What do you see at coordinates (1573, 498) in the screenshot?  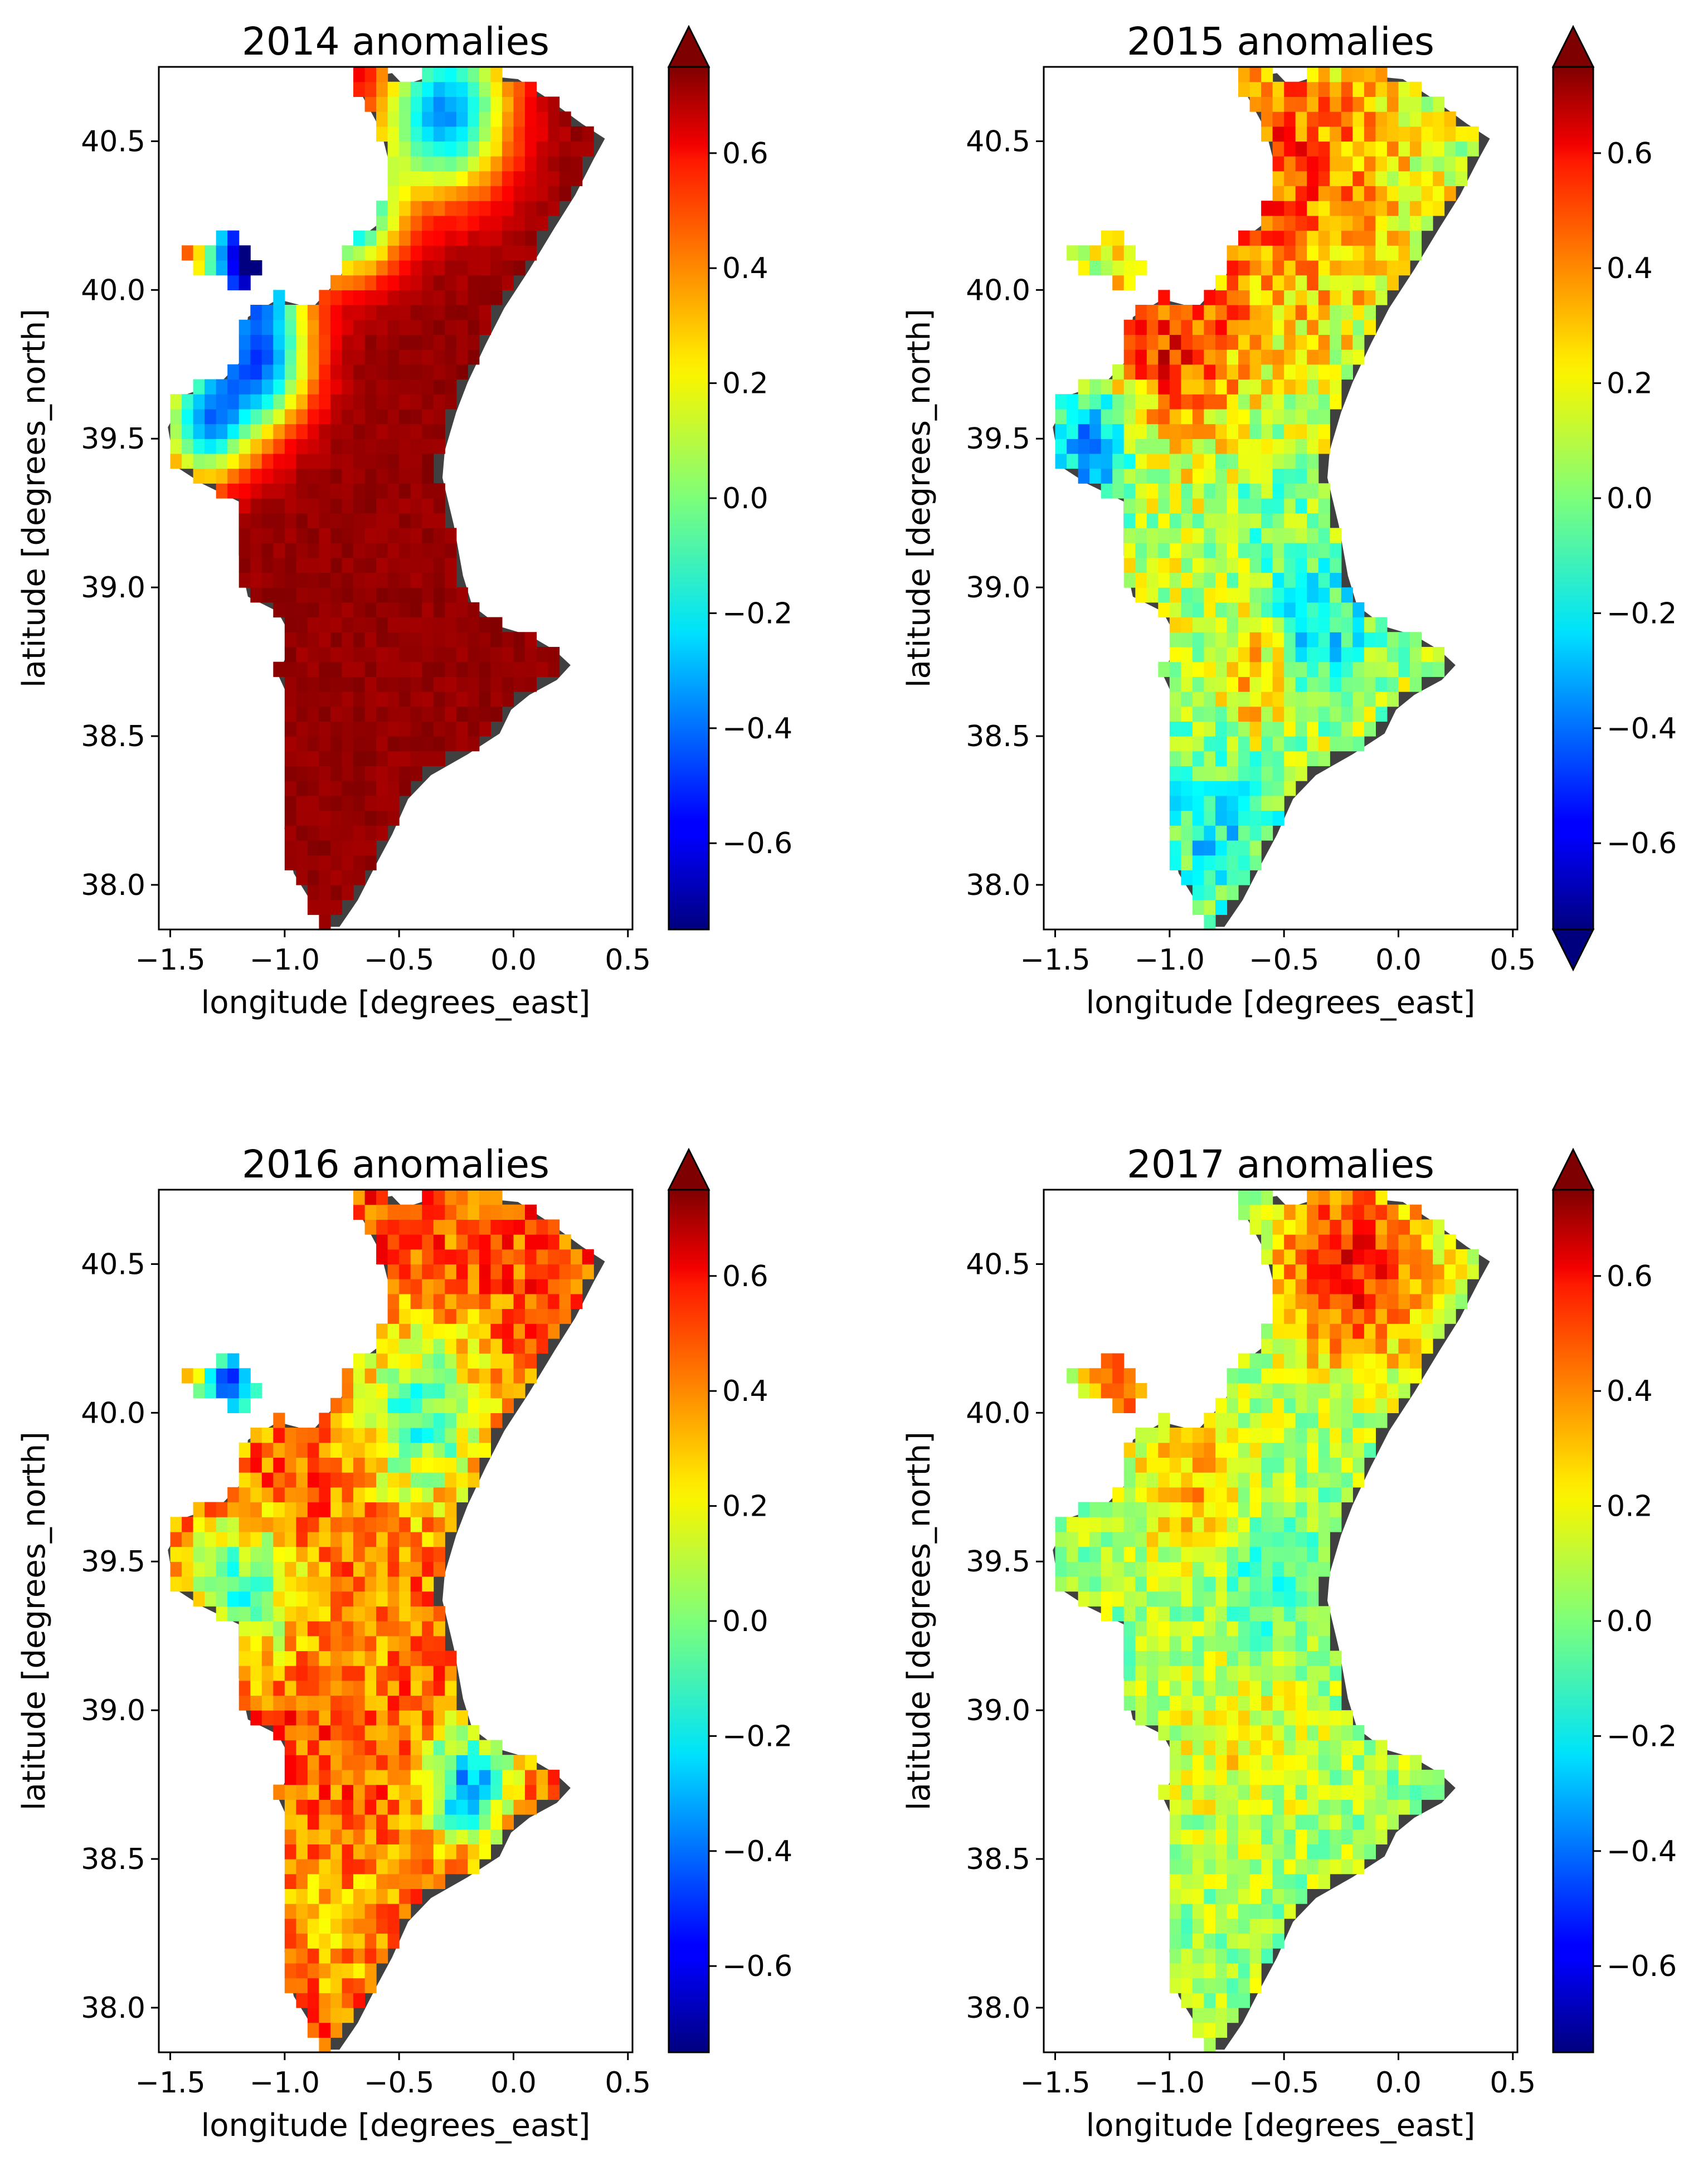 I see `colorbar-gradient` at bounding box center [1573, 498].